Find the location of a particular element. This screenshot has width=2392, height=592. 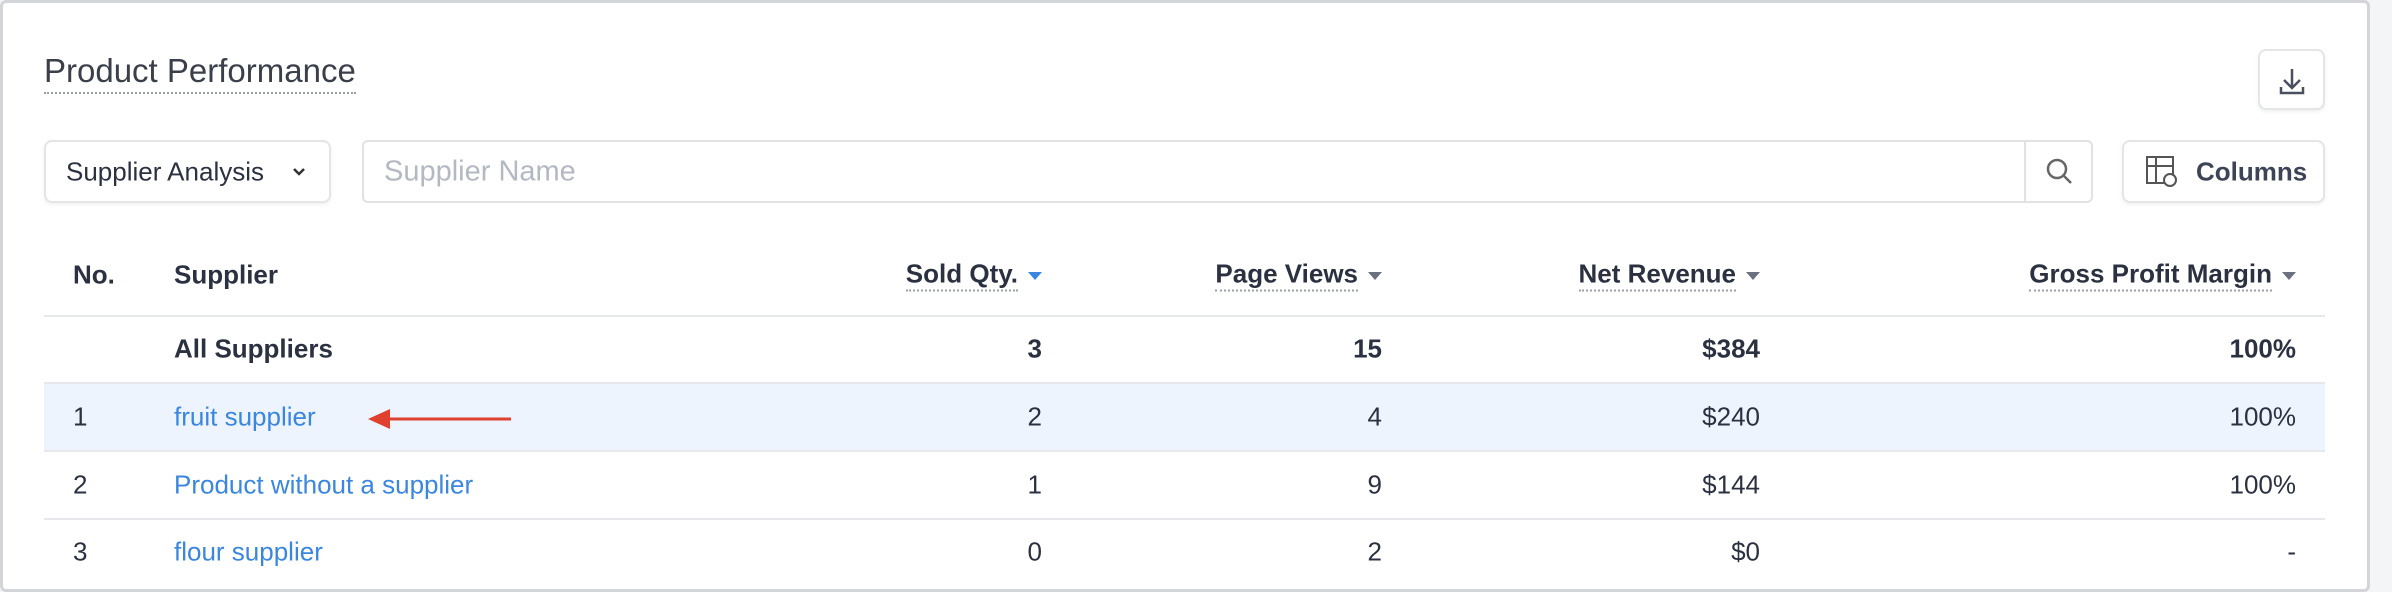

table-cell: $240 is located at coordinates (1731, 416).